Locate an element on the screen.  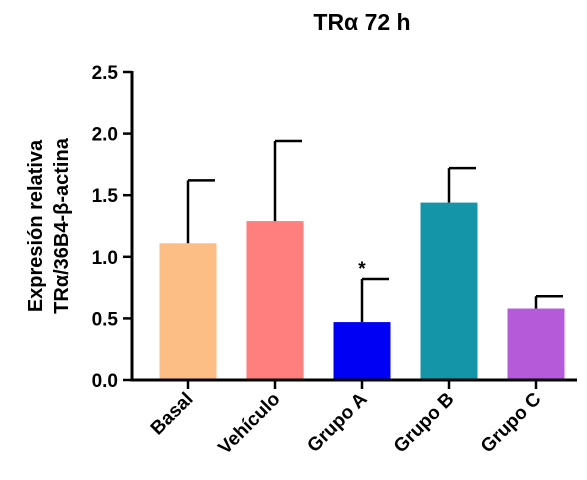
y-tick-label: 2.5 is located at coordinates (105, 73).